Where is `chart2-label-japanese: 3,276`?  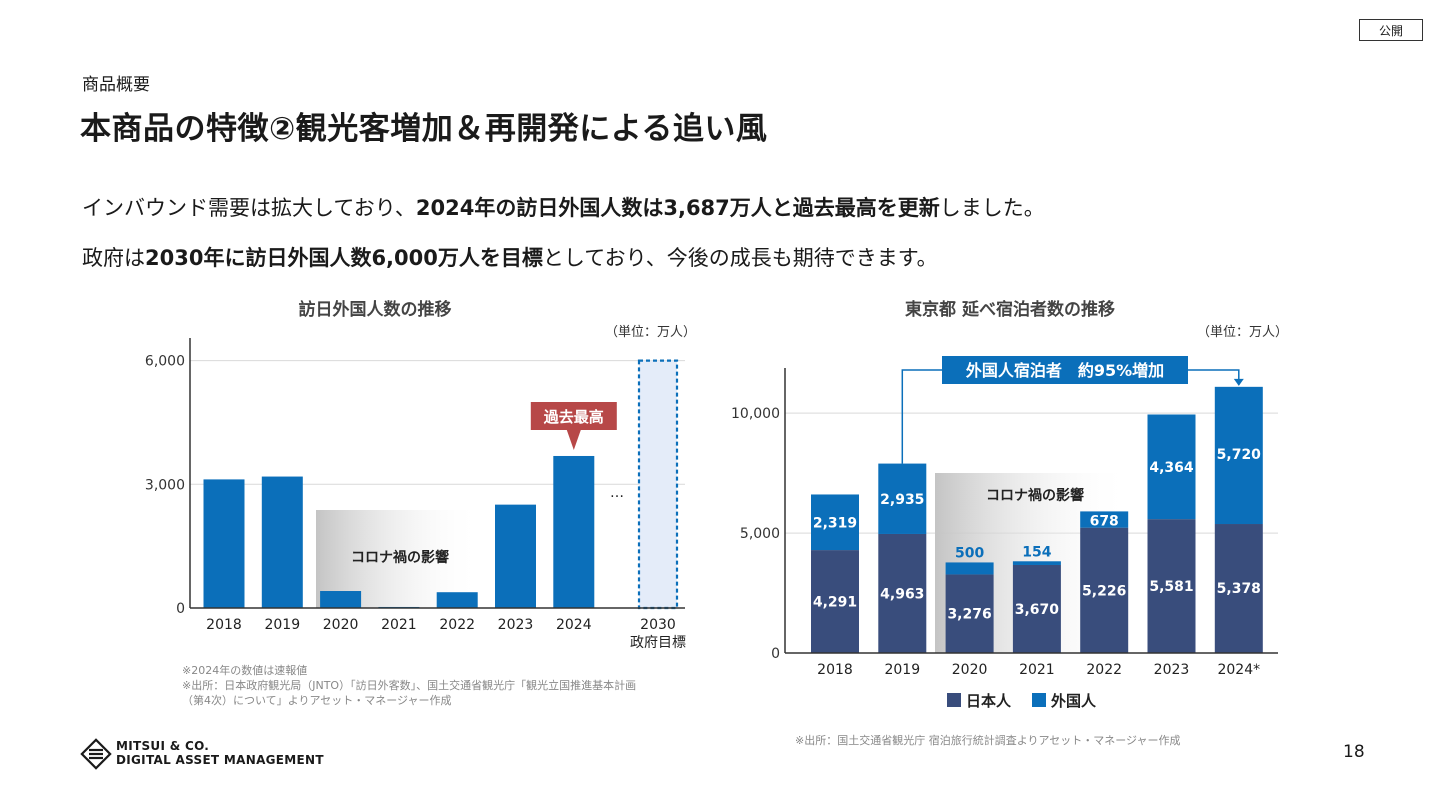
chart2-label-japanese: 3,276 is located at coordinates (969, 615).